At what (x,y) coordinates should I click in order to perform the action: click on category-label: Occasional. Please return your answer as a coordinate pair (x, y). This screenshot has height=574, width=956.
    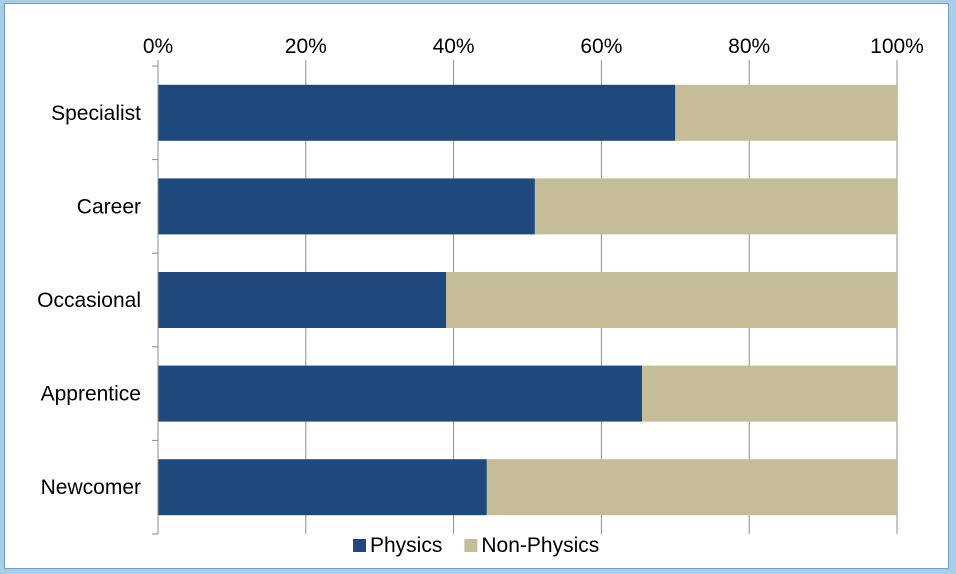
    Looking at the image, I should click on (89, 300).